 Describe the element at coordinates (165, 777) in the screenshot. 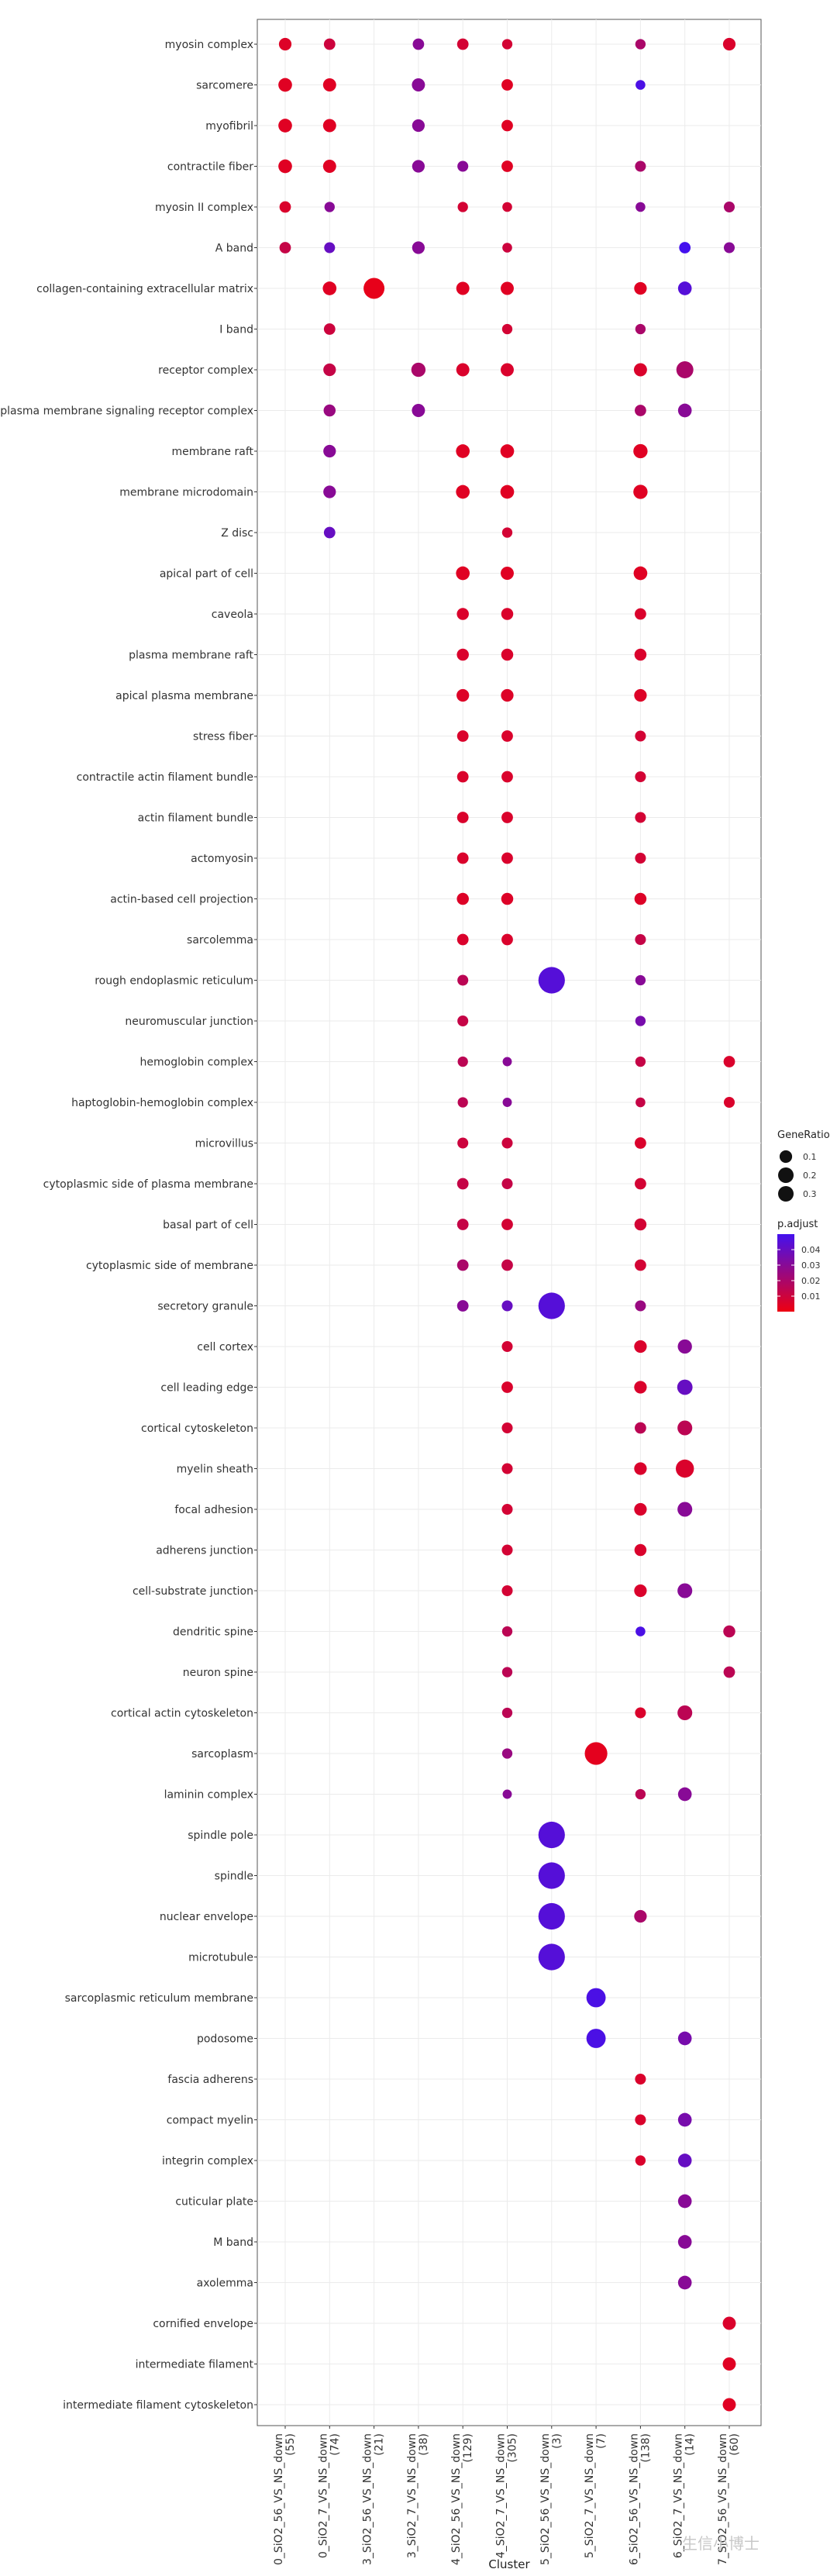

I see `y-tick-label: contractile actin filament bundle` at that location.